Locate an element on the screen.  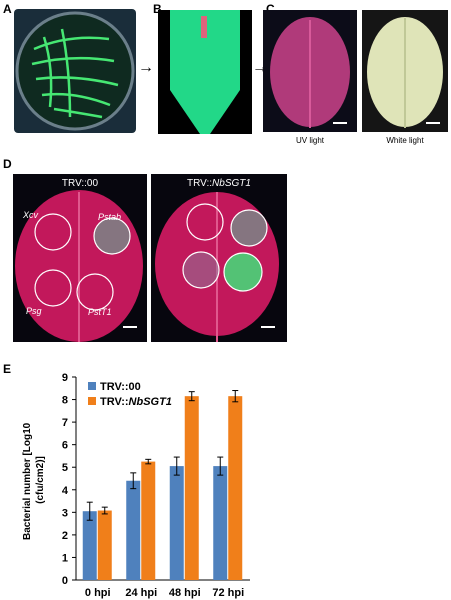
title-trv-nbsgt1-gene: NbSGT1 is located at coordinates (231, 183).